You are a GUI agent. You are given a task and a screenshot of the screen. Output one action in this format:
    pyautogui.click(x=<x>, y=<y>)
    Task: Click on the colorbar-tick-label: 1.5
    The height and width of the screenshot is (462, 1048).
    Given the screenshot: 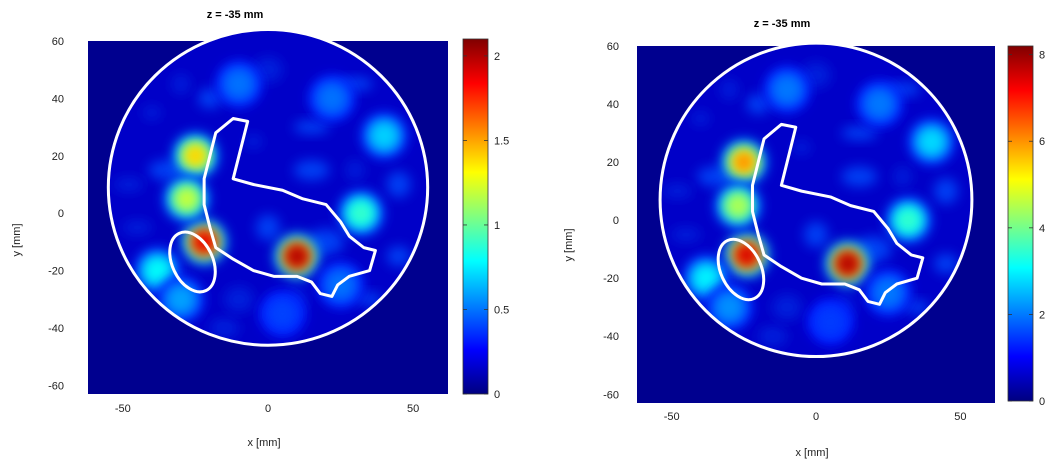 What is the action you would take?
    pyautogui.click(x=501, y=141)
    